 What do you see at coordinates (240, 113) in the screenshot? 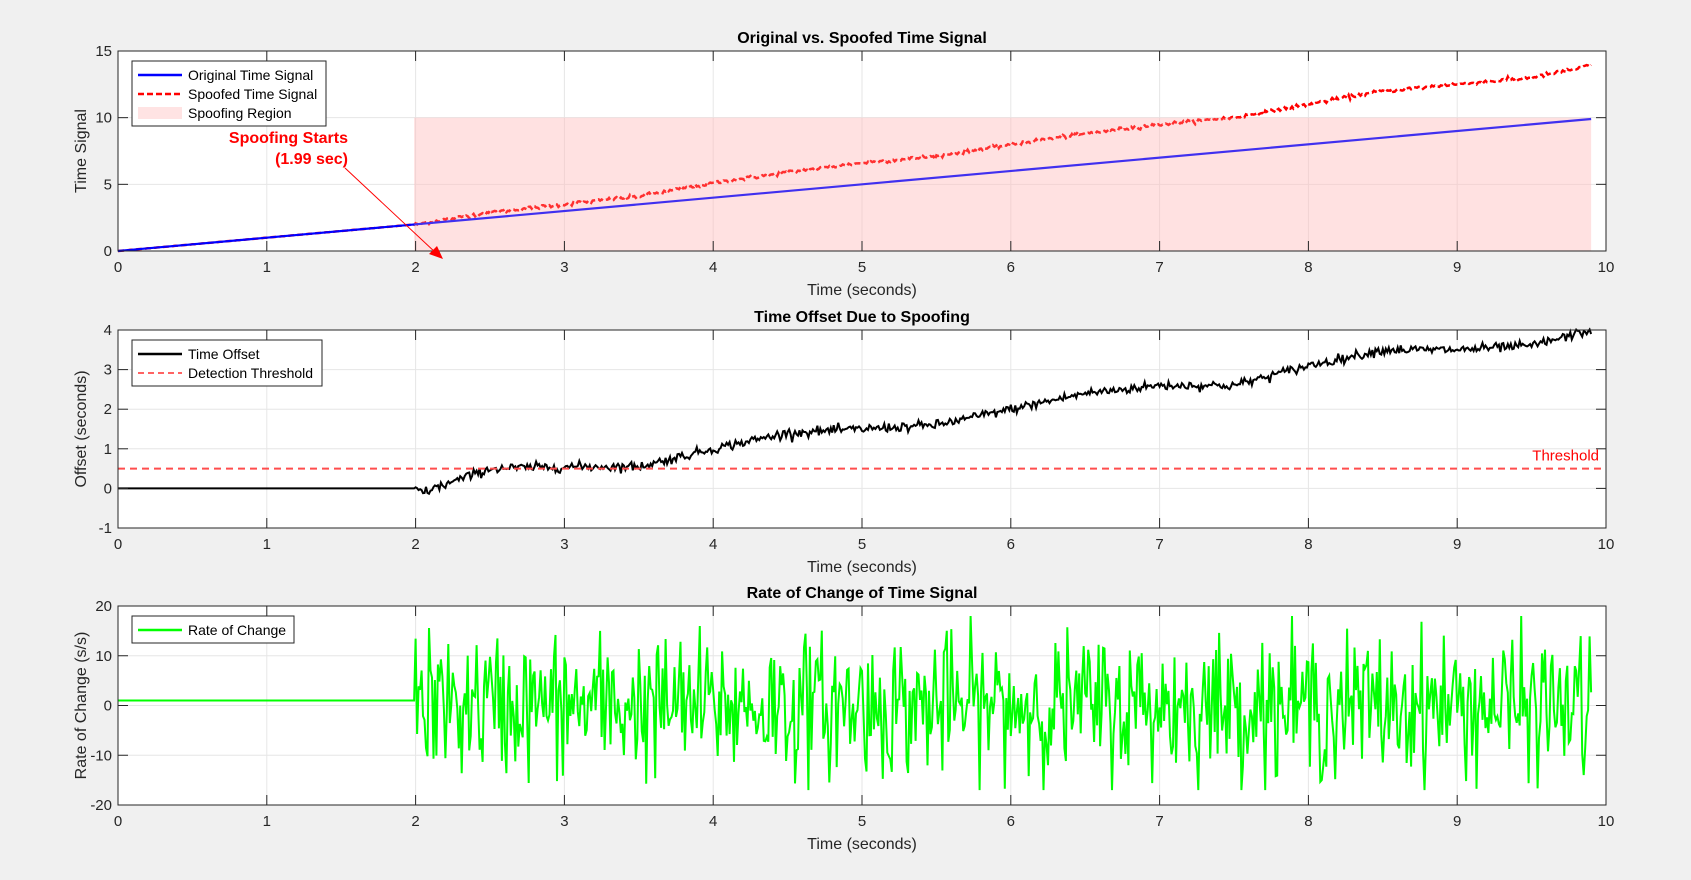
I see `legend-entry: Spoofing Region` at bounding box center [240, 113].